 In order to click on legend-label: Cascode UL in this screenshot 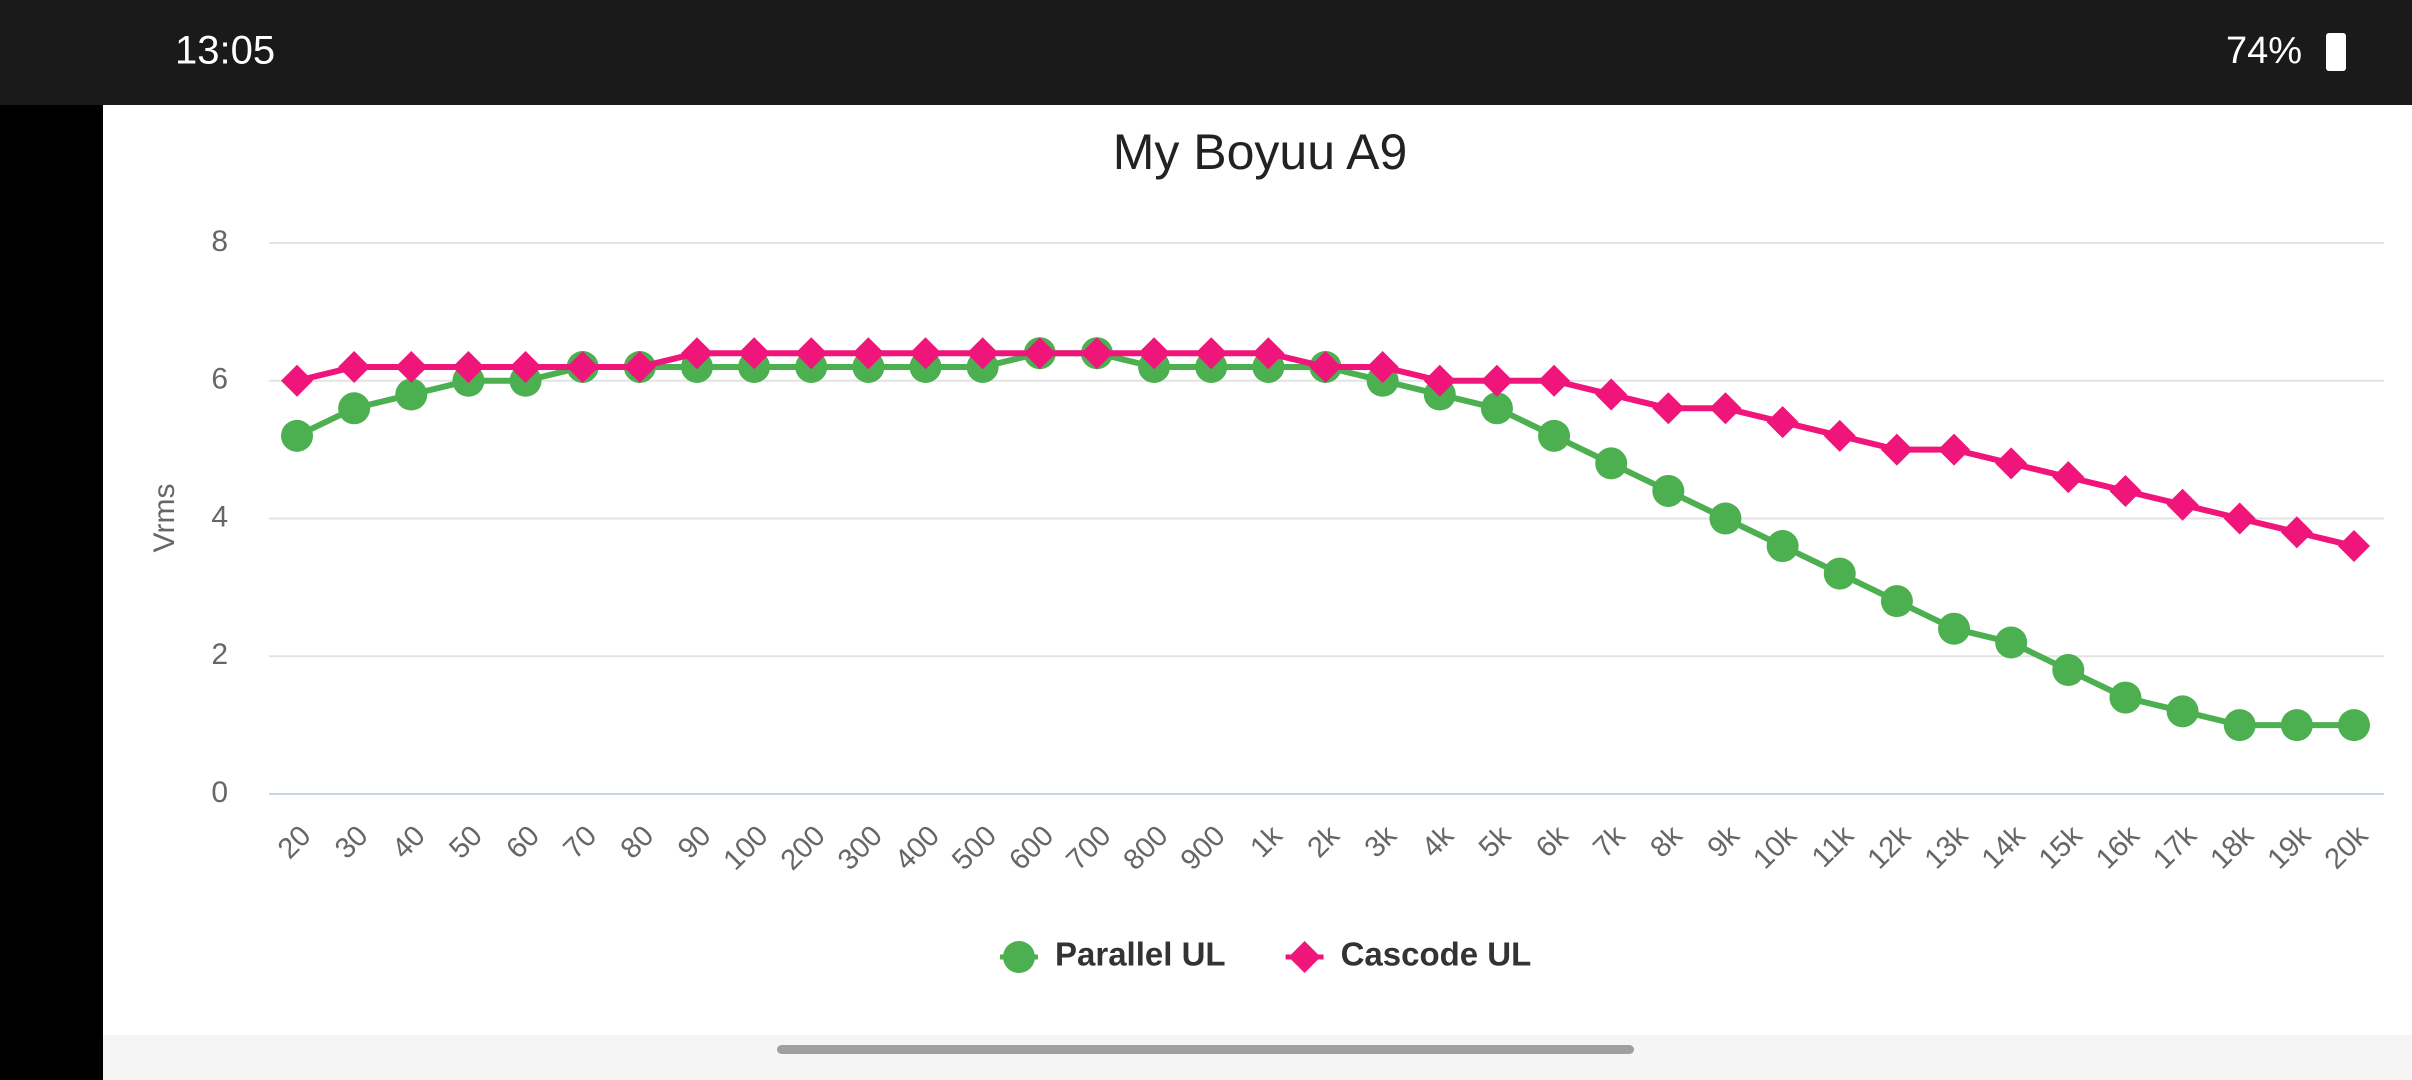, I will do `click(1436, 954)`.